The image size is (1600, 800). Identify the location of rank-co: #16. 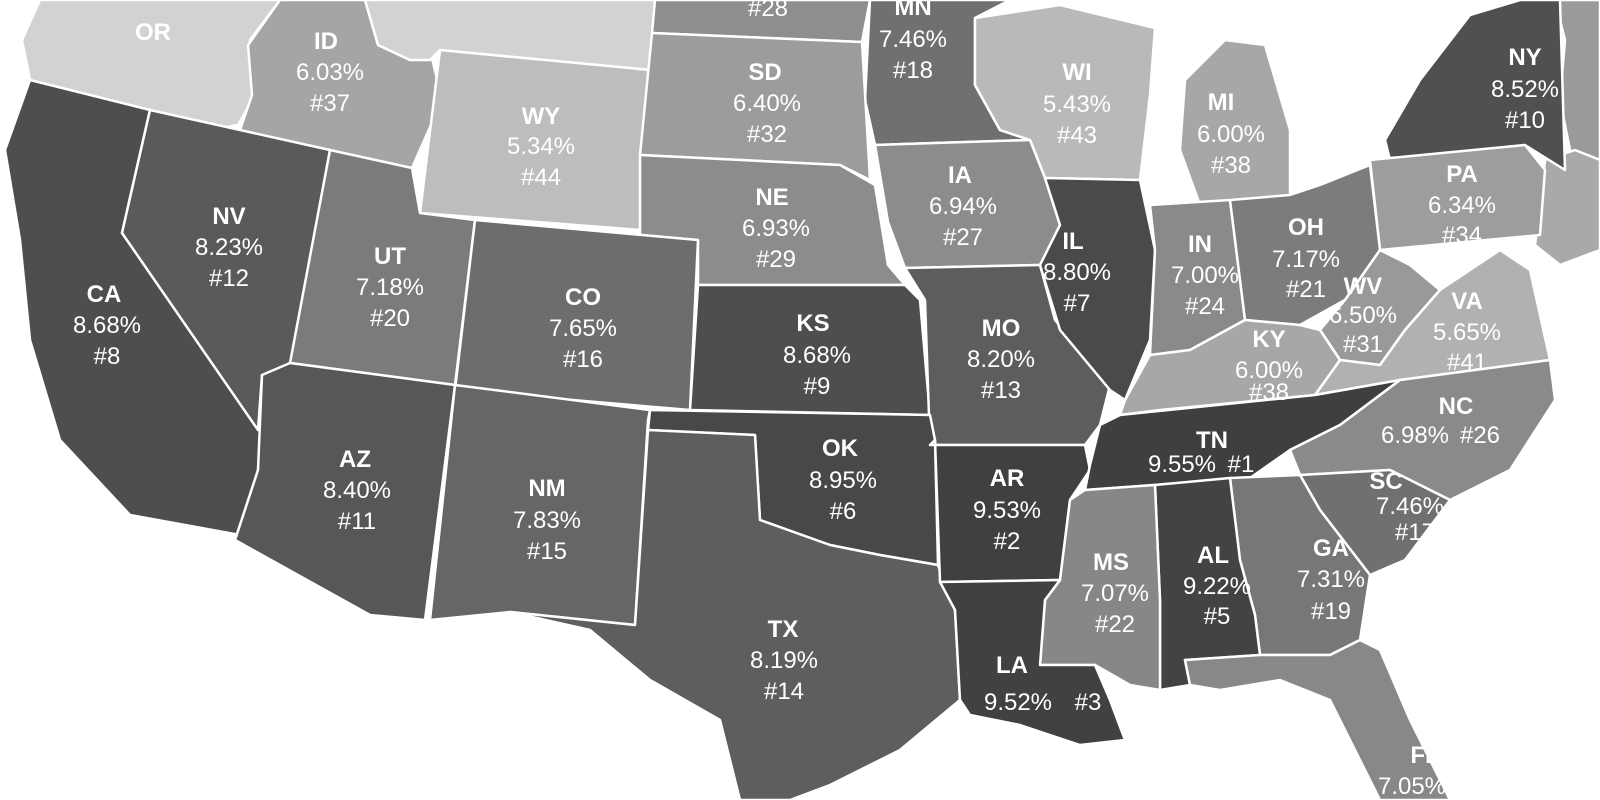
(583, 359).